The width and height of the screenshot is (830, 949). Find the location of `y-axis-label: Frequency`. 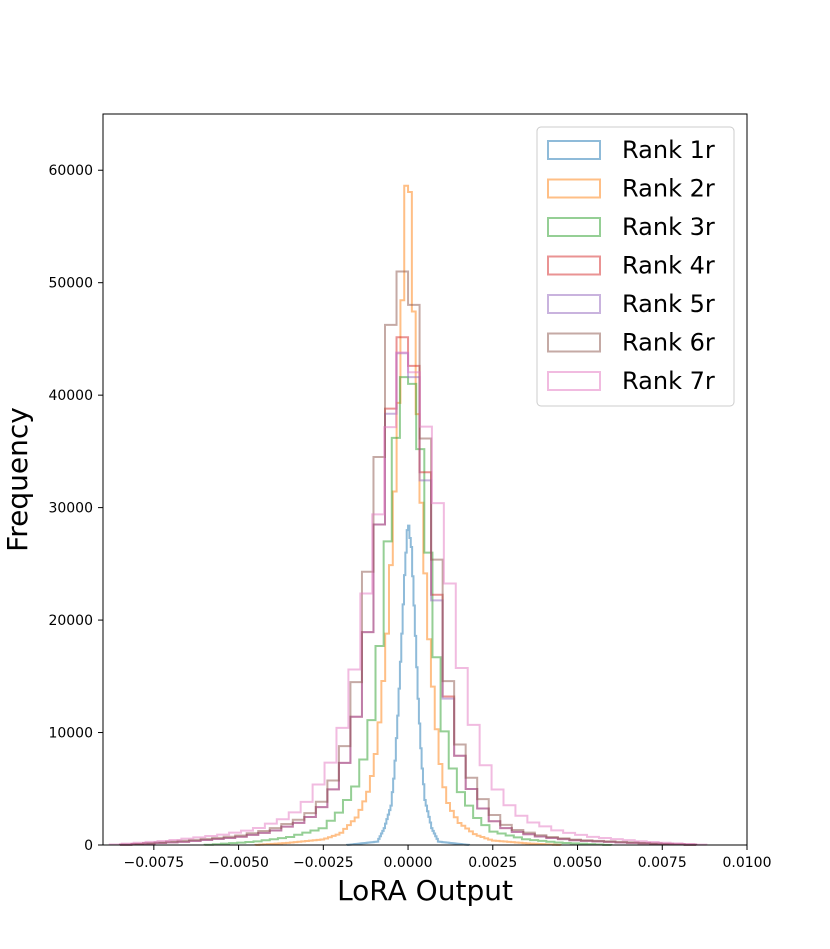

y-axis-label: Frequency is located at coordinates (17, 479).